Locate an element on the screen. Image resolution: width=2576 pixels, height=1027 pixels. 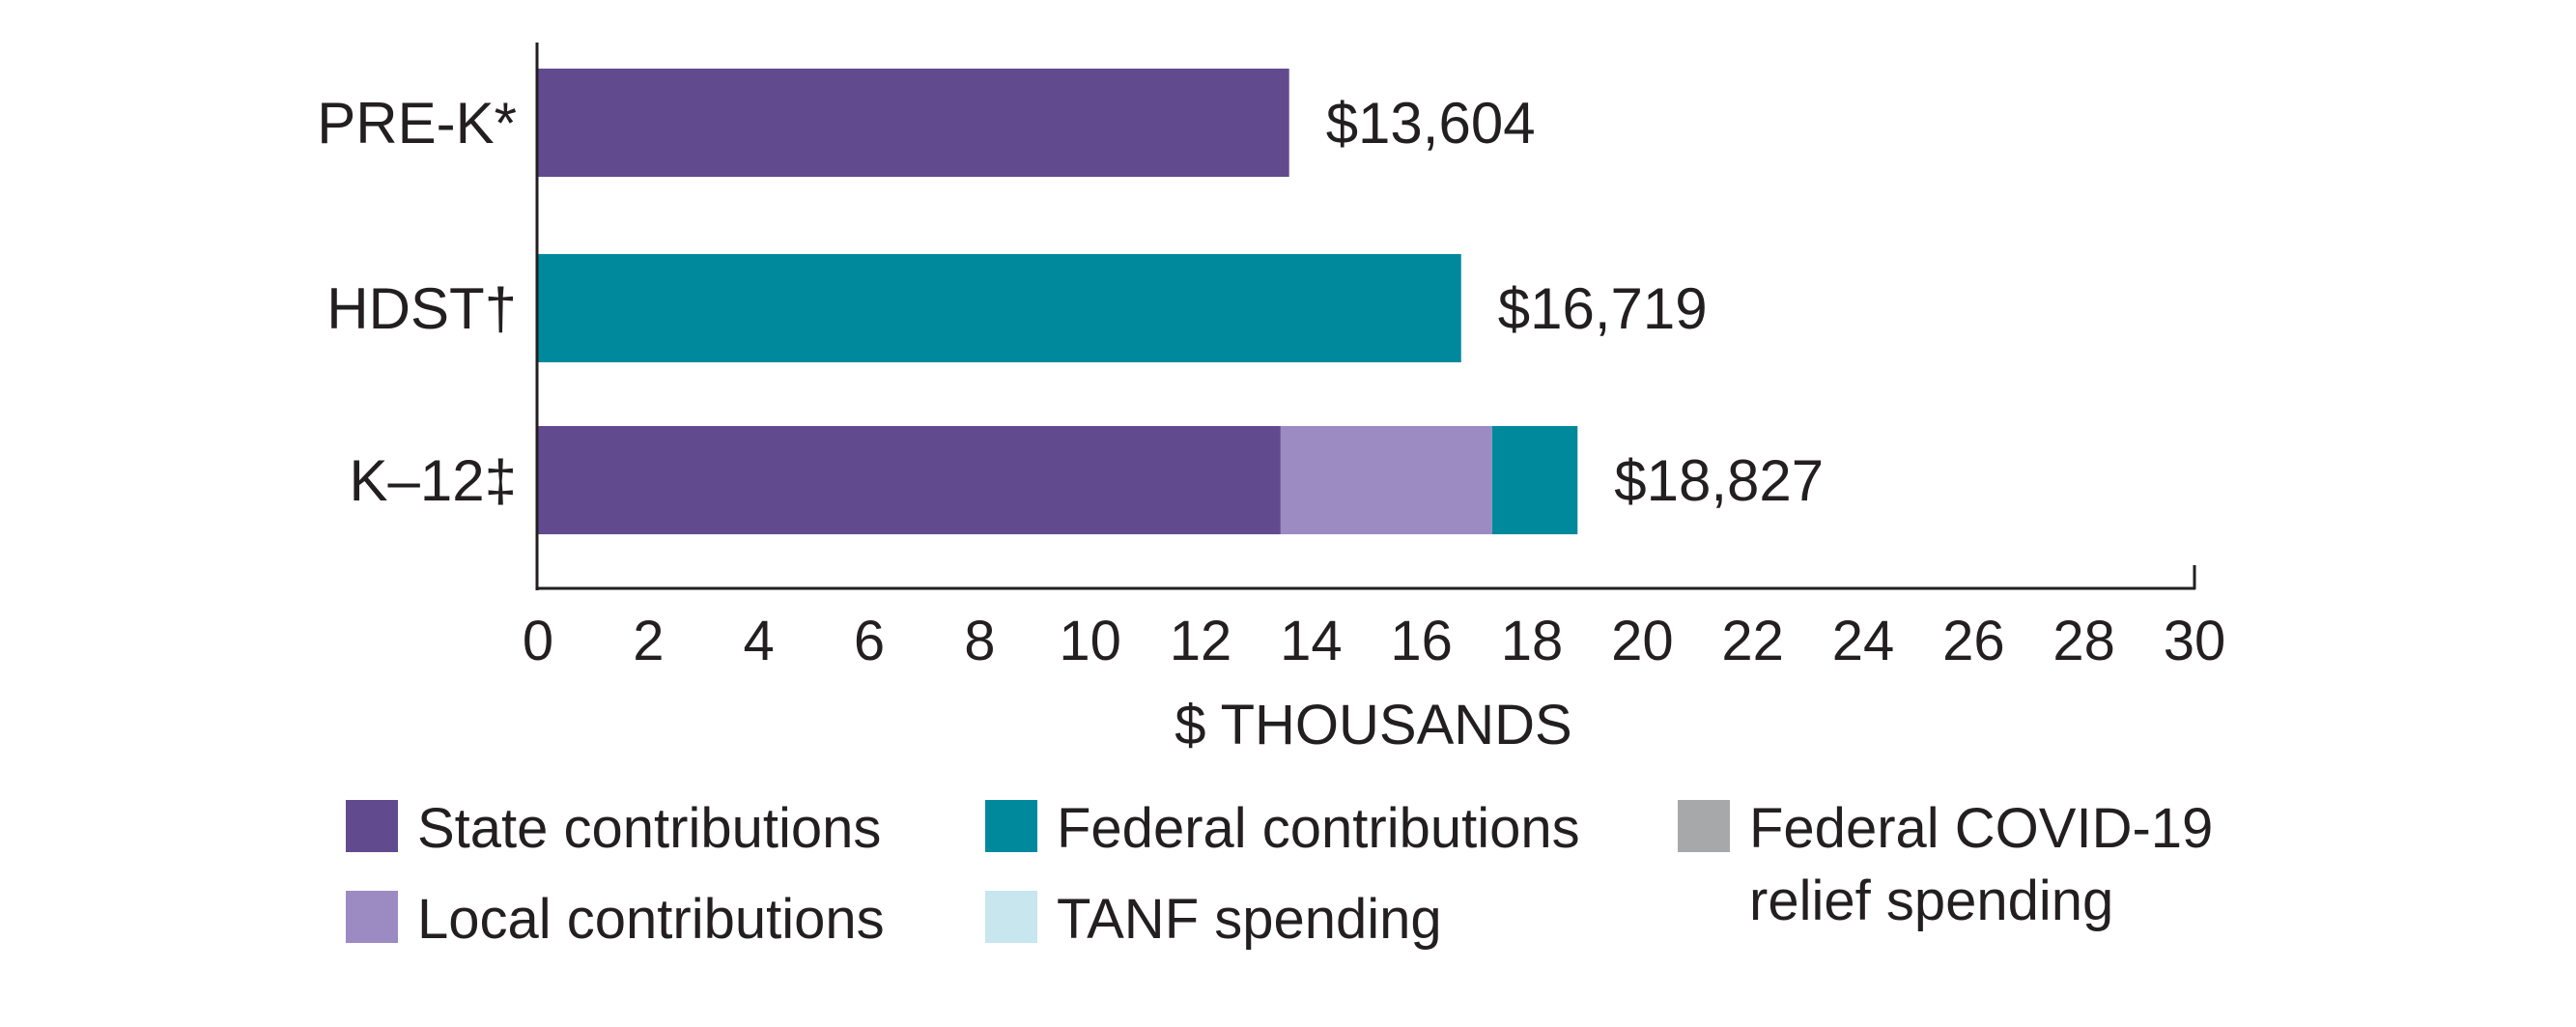
x-tick-label: 12 is located at coordinates (1201, 641).